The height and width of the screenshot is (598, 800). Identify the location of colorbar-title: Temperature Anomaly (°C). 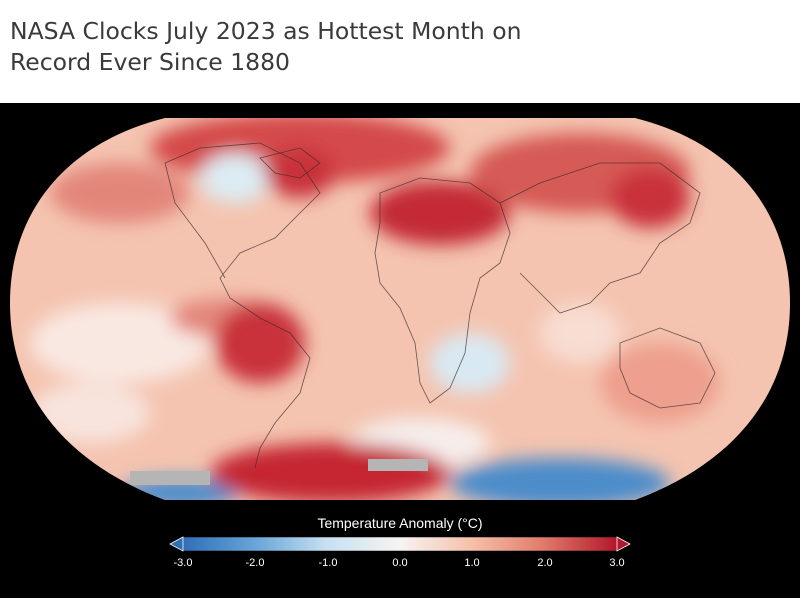
(400, 523).